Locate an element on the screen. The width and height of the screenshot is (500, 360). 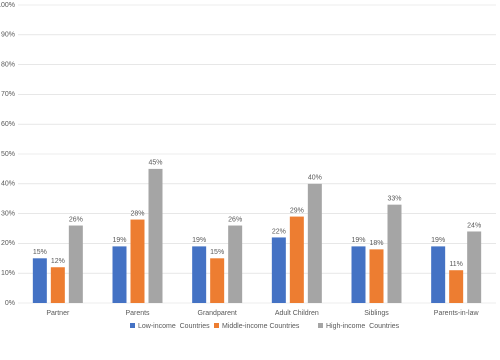
y-tick-label: 40% is located at coordinates (8, 184).